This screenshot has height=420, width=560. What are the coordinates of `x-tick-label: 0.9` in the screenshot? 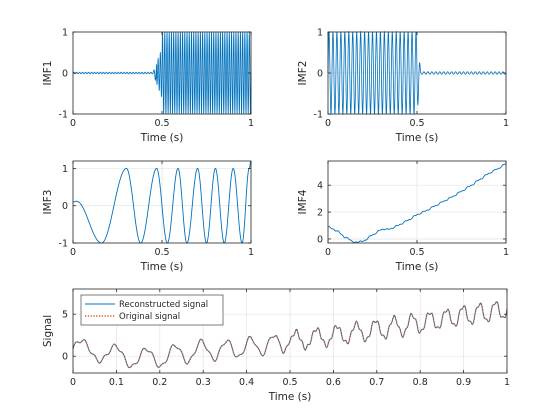 It's located at (463, 382).